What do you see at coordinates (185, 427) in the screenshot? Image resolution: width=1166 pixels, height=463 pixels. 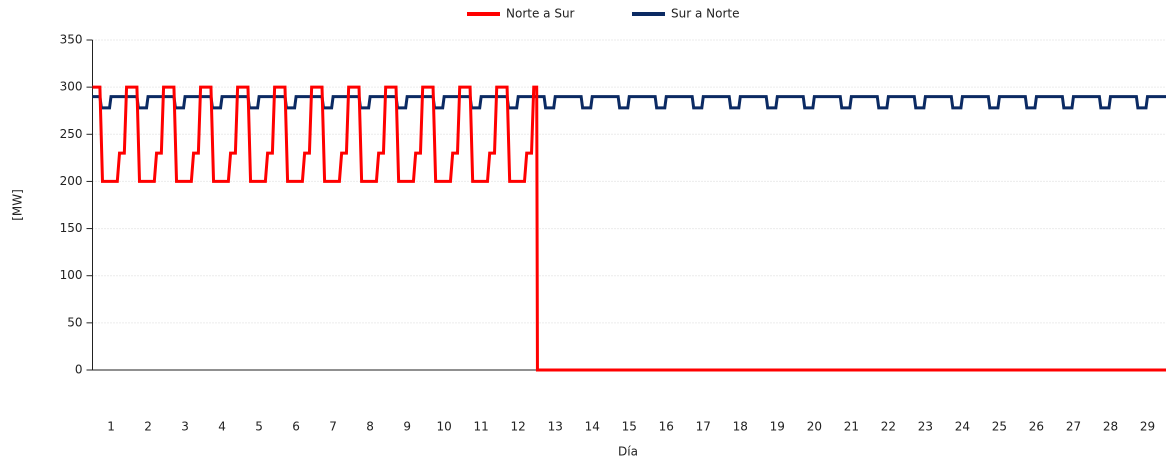 I see `x-tick-label: 3` at bounding box center [185, 427].